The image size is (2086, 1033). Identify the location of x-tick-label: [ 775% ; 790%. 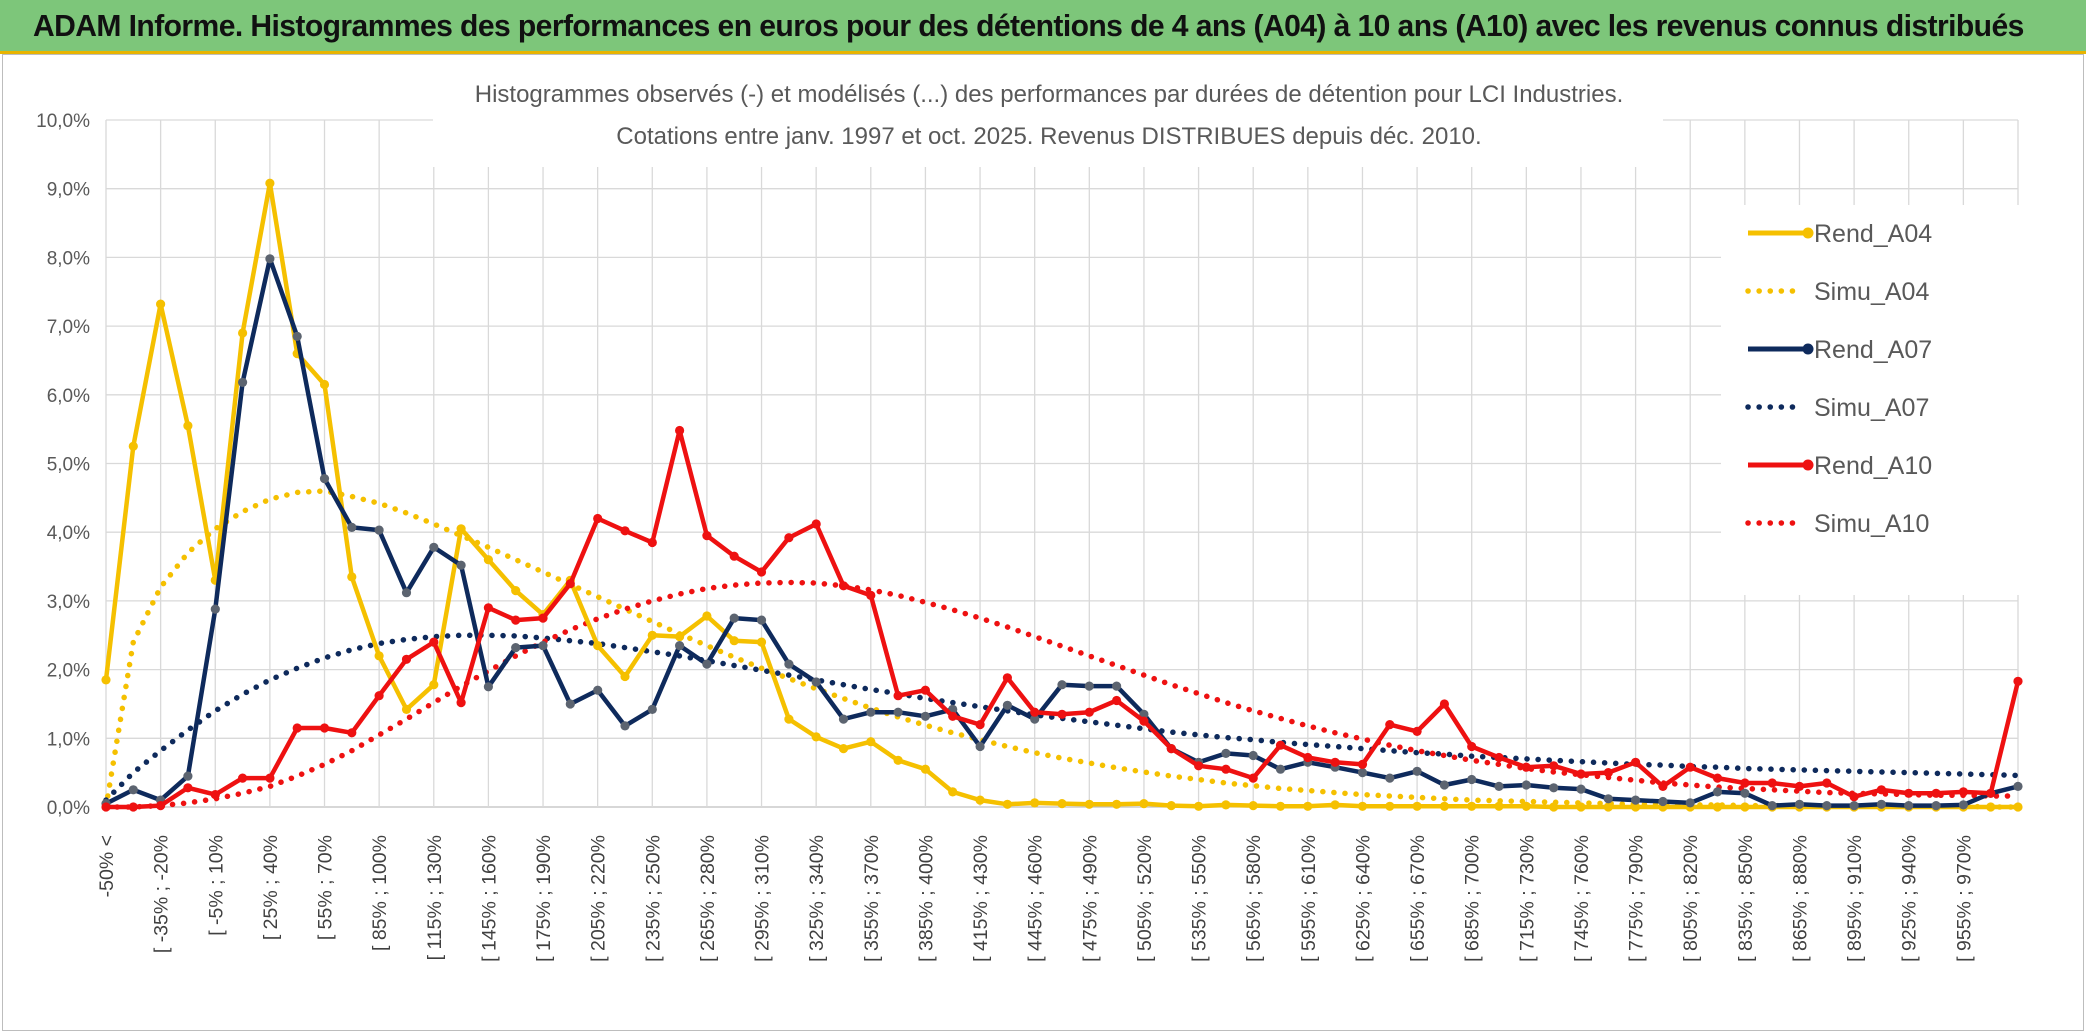
(1637, 898).